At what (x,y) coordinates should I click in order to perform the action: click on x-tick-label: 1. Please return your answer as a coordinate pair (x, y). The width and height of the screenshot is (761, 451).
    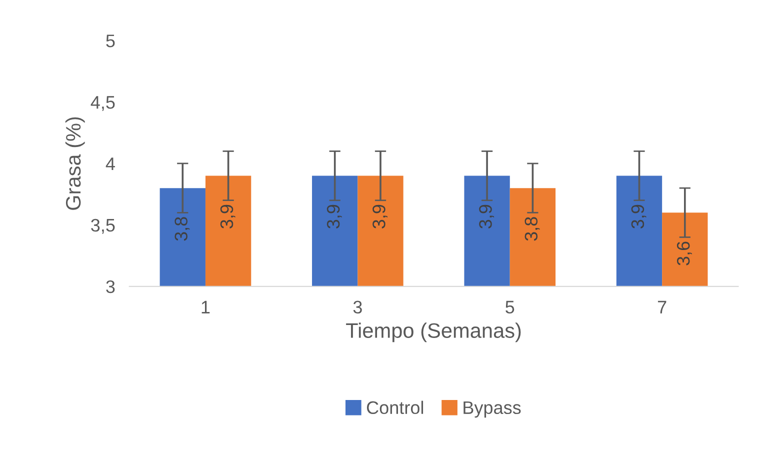
    Looking at the image, I should click on (206, 307).